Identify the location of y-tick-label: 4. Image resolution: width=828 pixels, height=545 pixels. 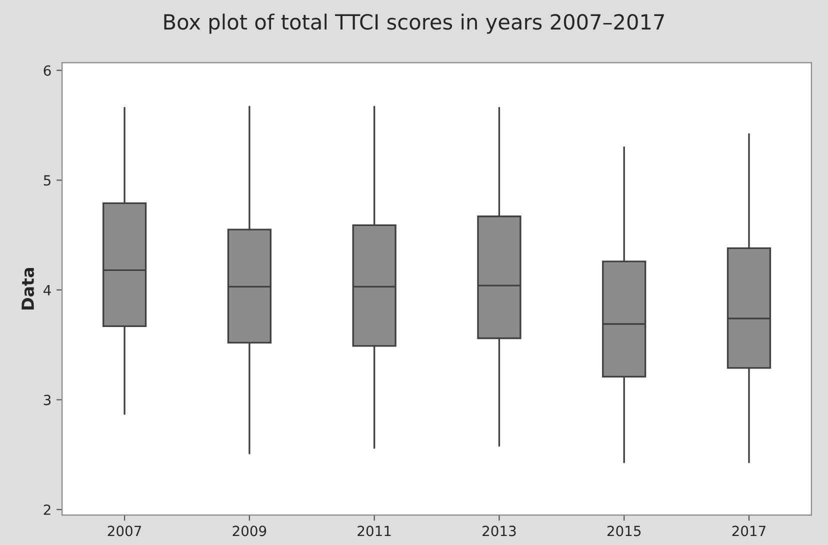
(47, 290).